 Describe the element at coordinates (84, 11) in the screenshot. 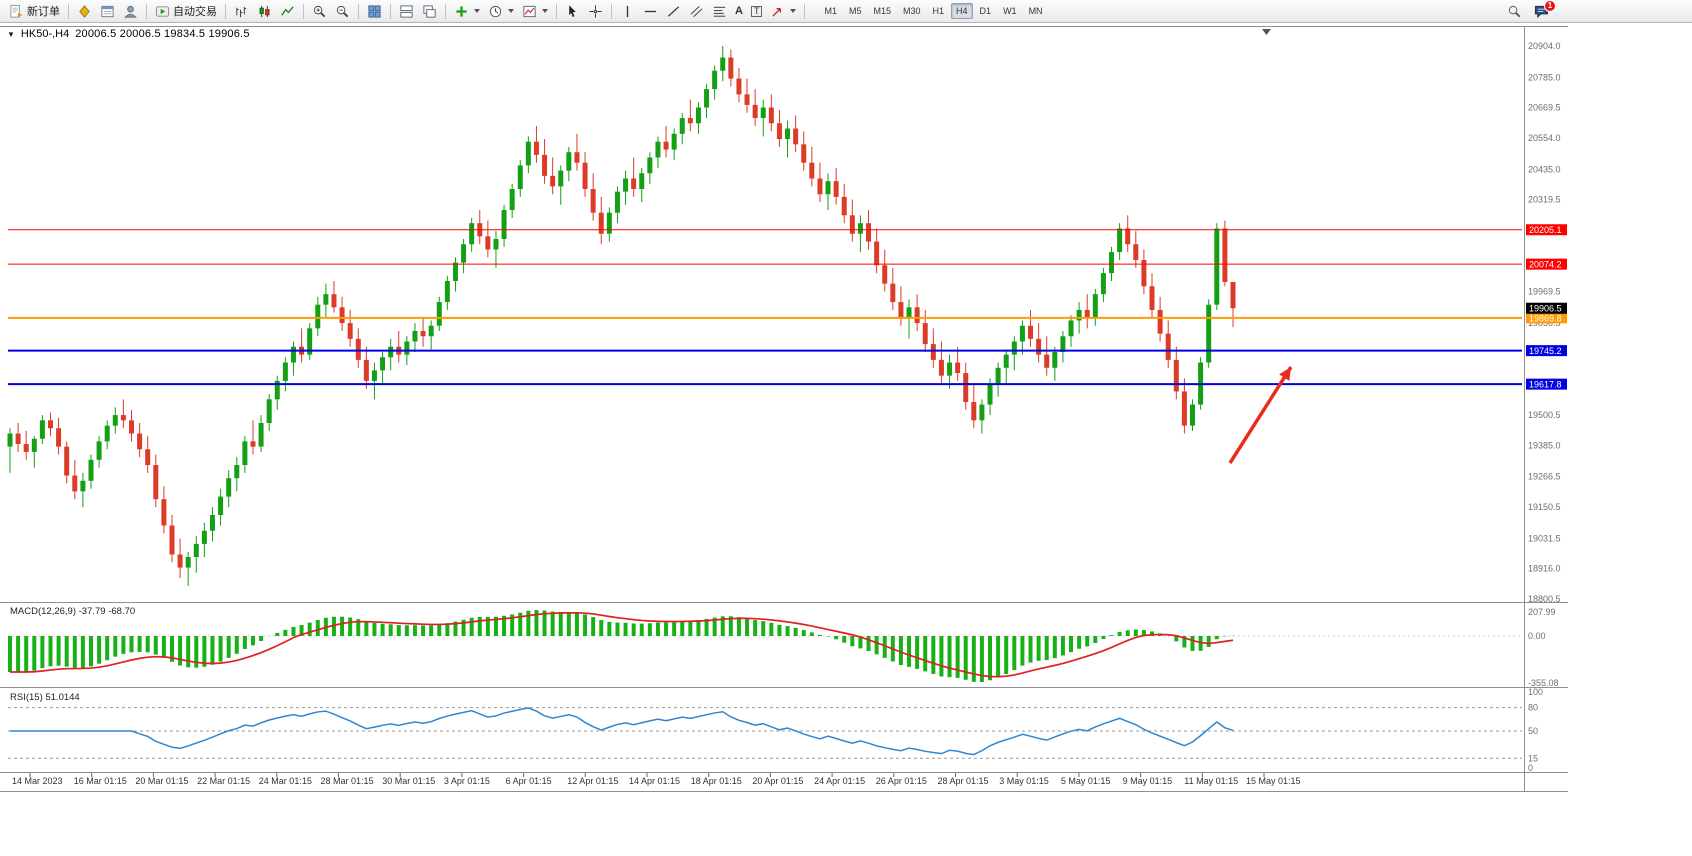

I see `market-watch-button` at that location.